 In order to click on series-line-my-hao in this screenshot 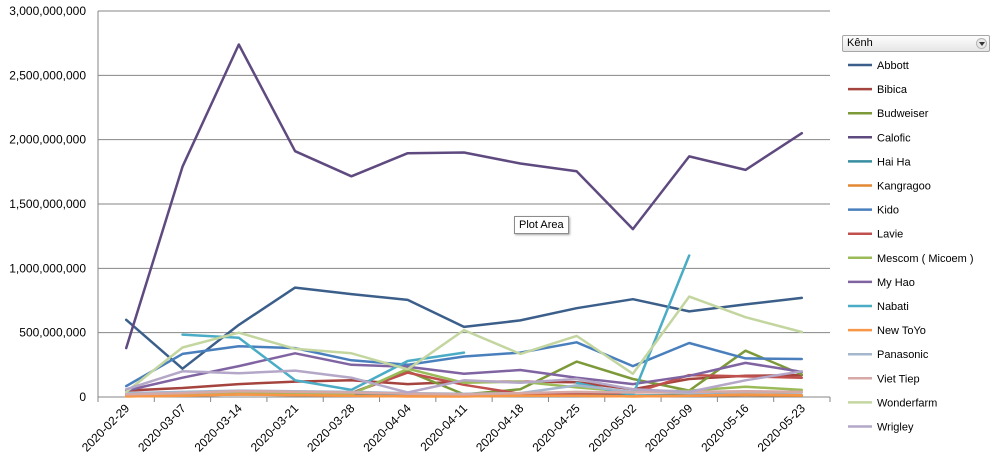, I will do `click(464, 372)`.